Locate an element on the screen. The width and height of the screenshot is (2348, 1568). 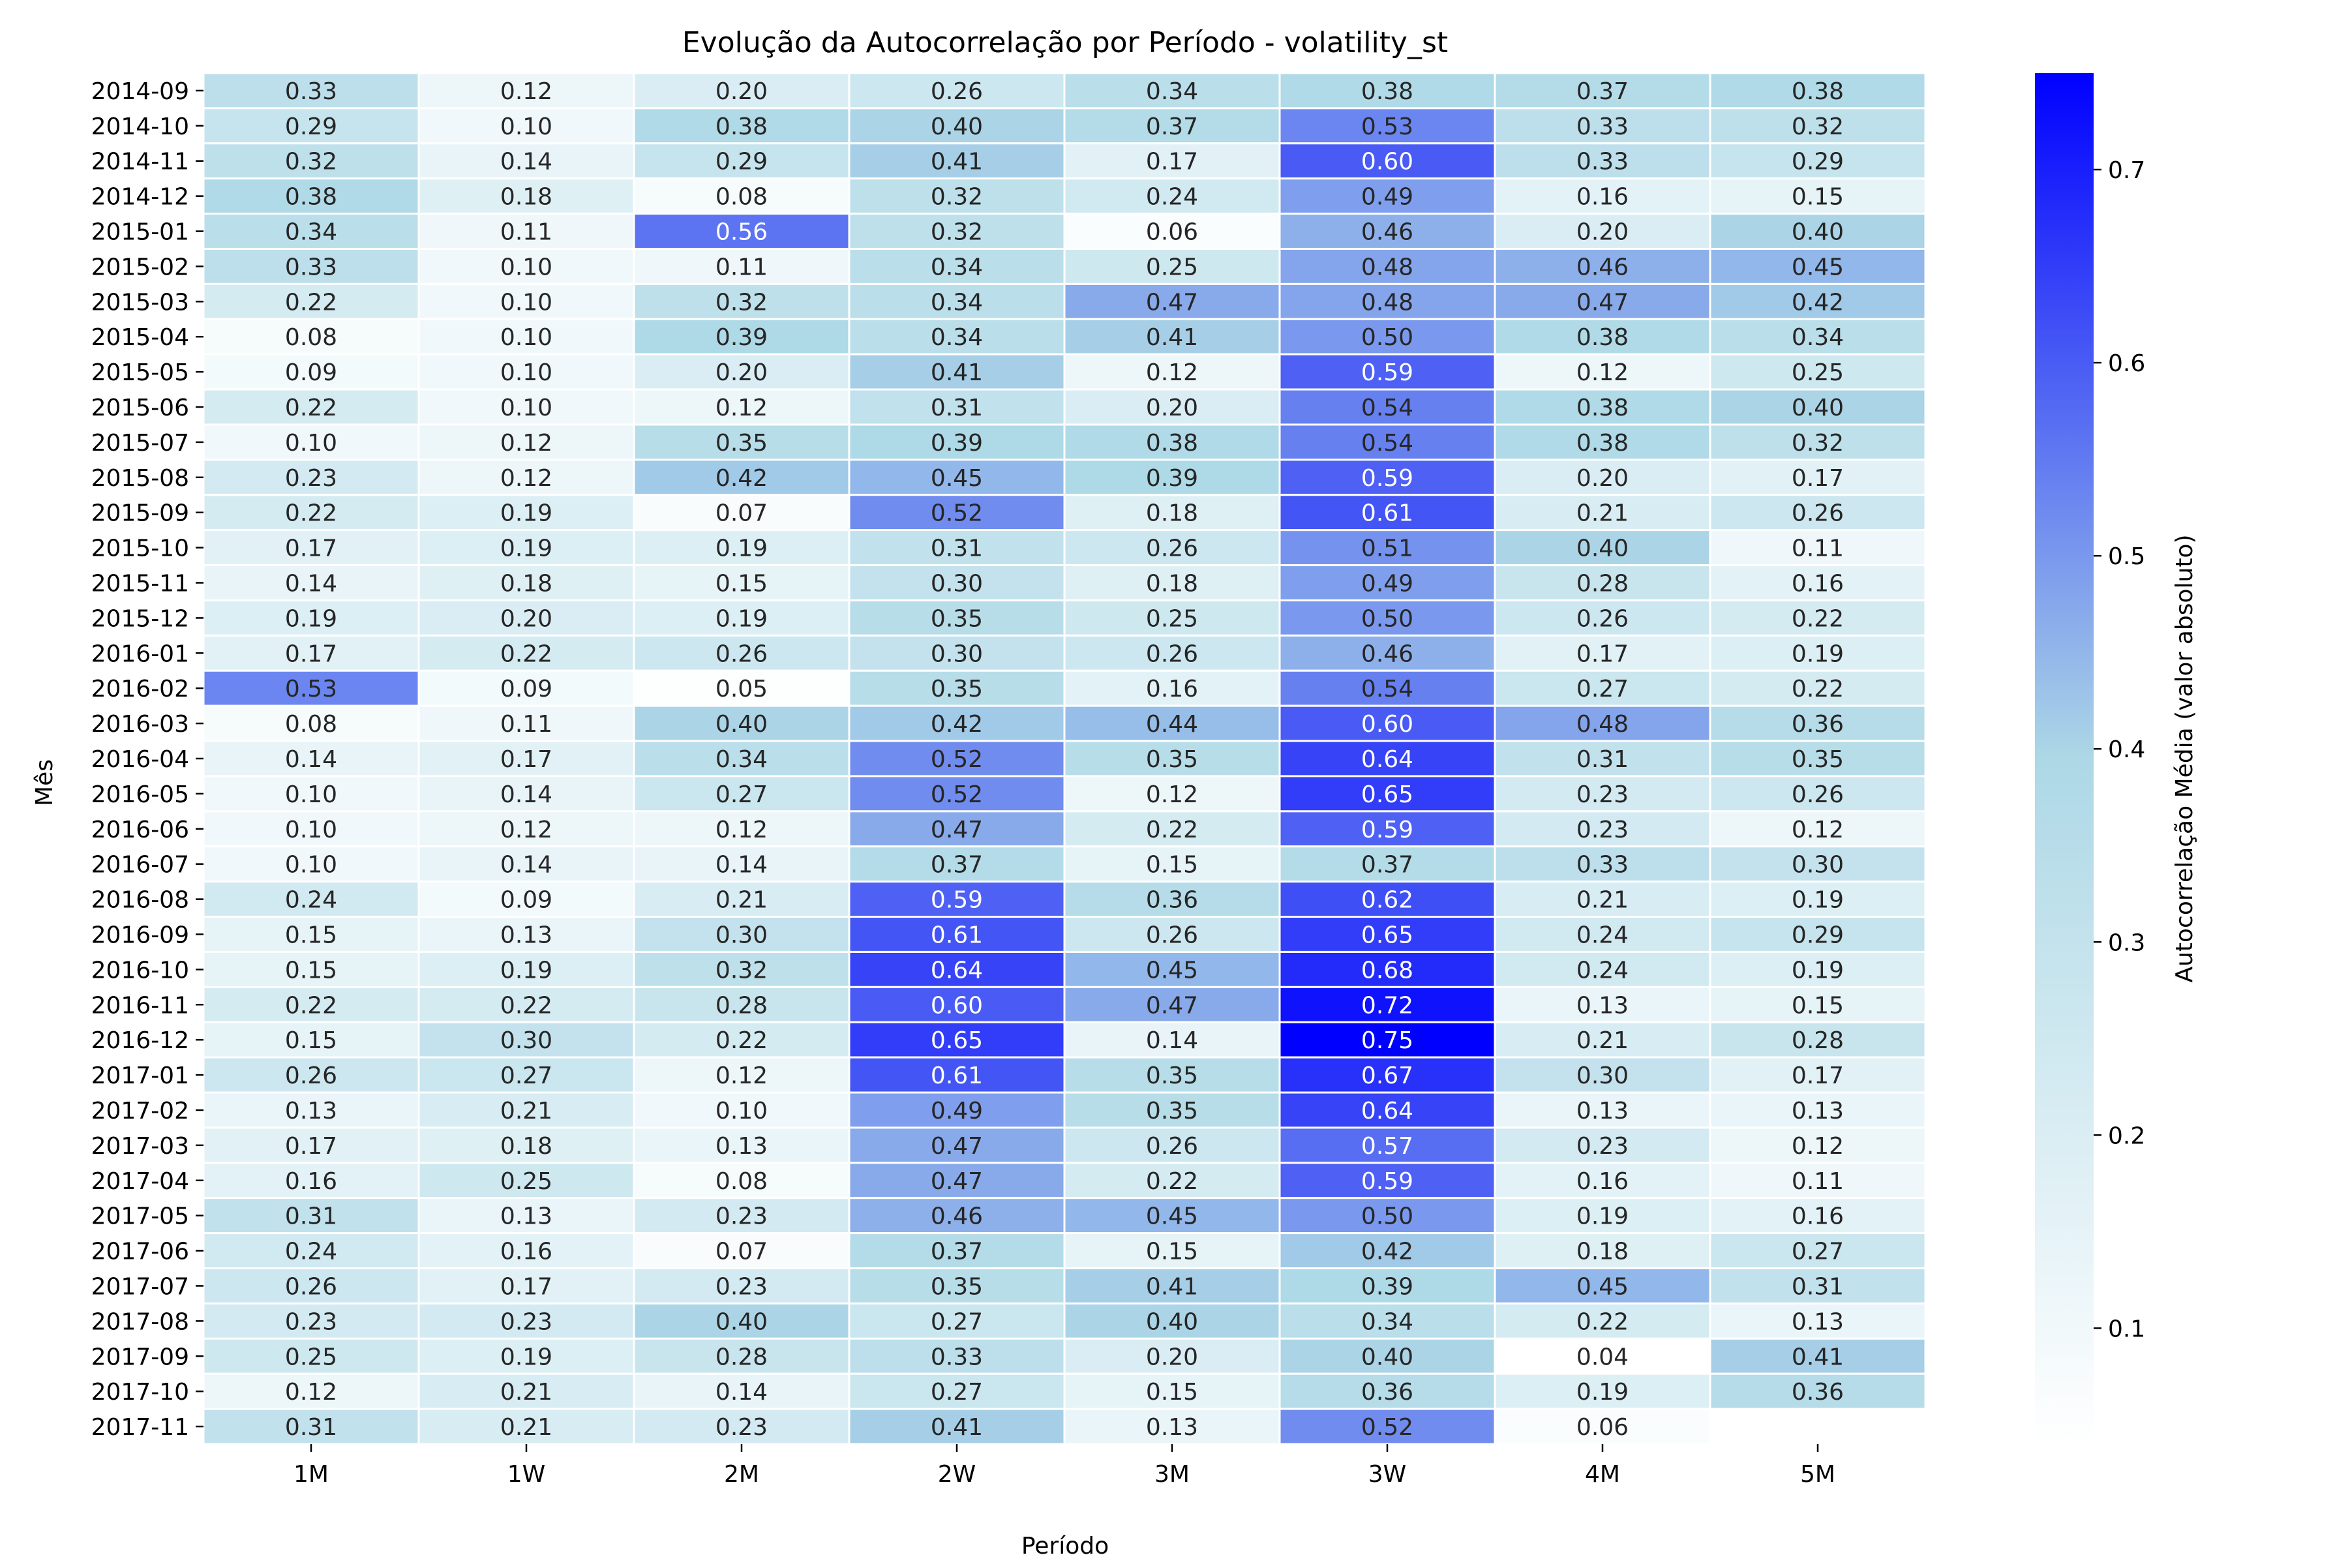
x-tick-label: 4M is located at coordinates (1603, 1474).